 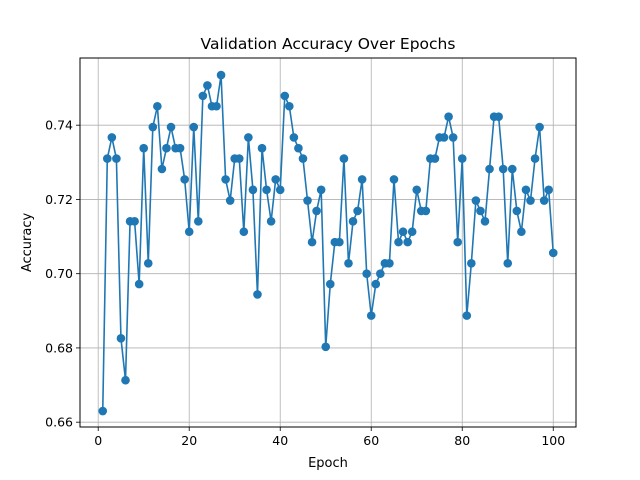 What do you see at coordinates (371, 440) in the screenshot?
I see `x-tick-label: 60` at bounding box center [371, 440].